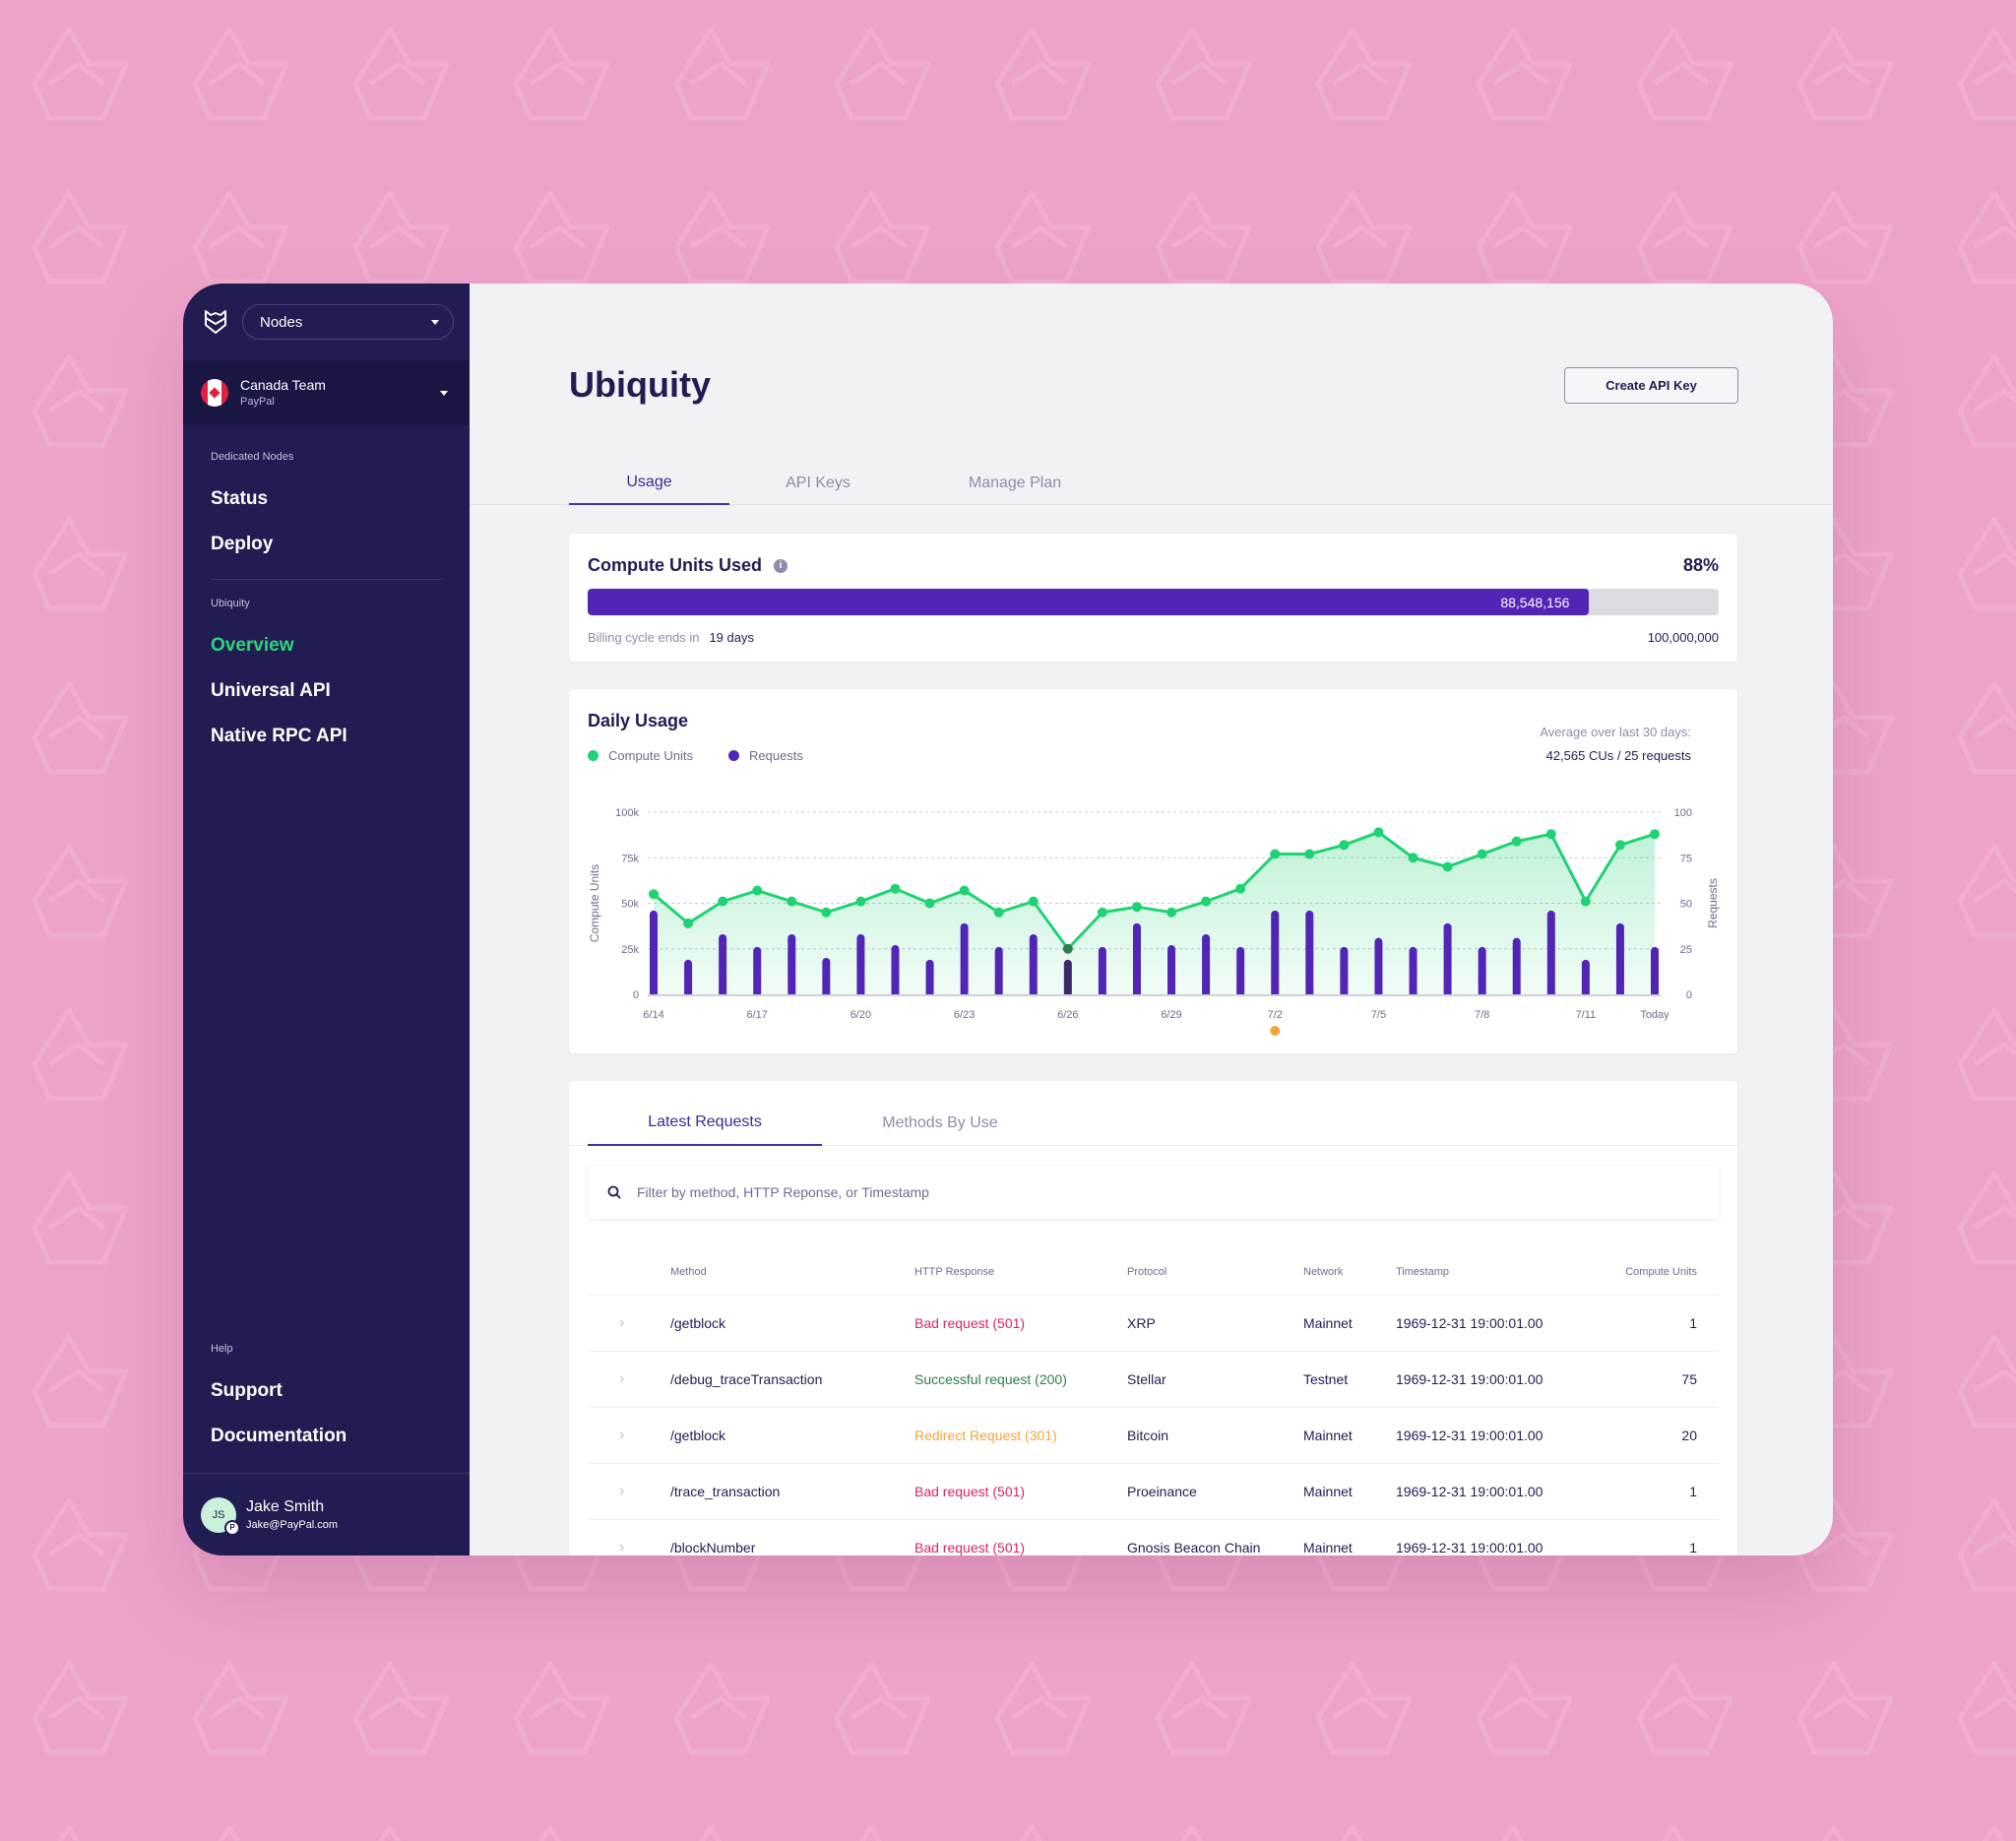 The height and width of the screenshot is (1841, 2016). I want to click on svg-text: 75, so click(1686, 858).